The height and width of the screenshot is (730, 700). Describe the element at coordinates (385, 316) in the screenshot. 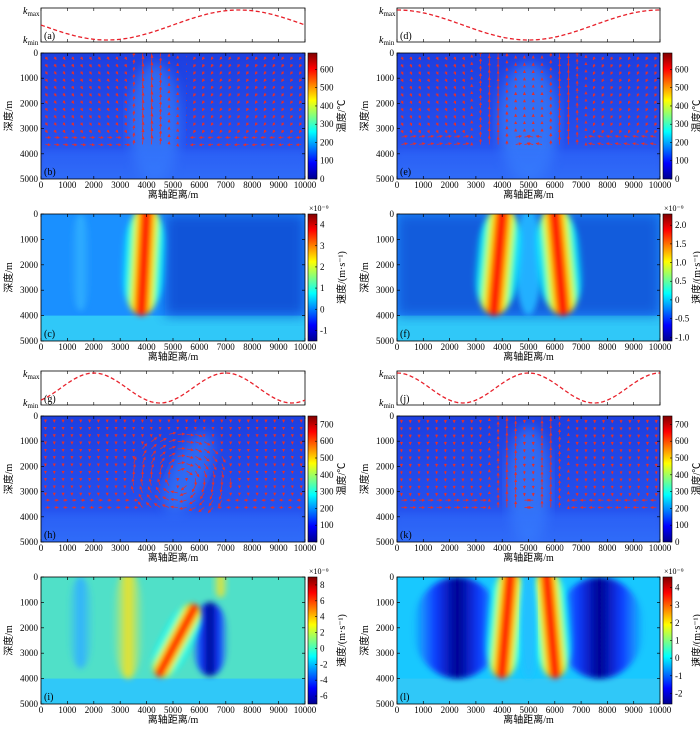

I see `y-tick-label: 4000` at that location.